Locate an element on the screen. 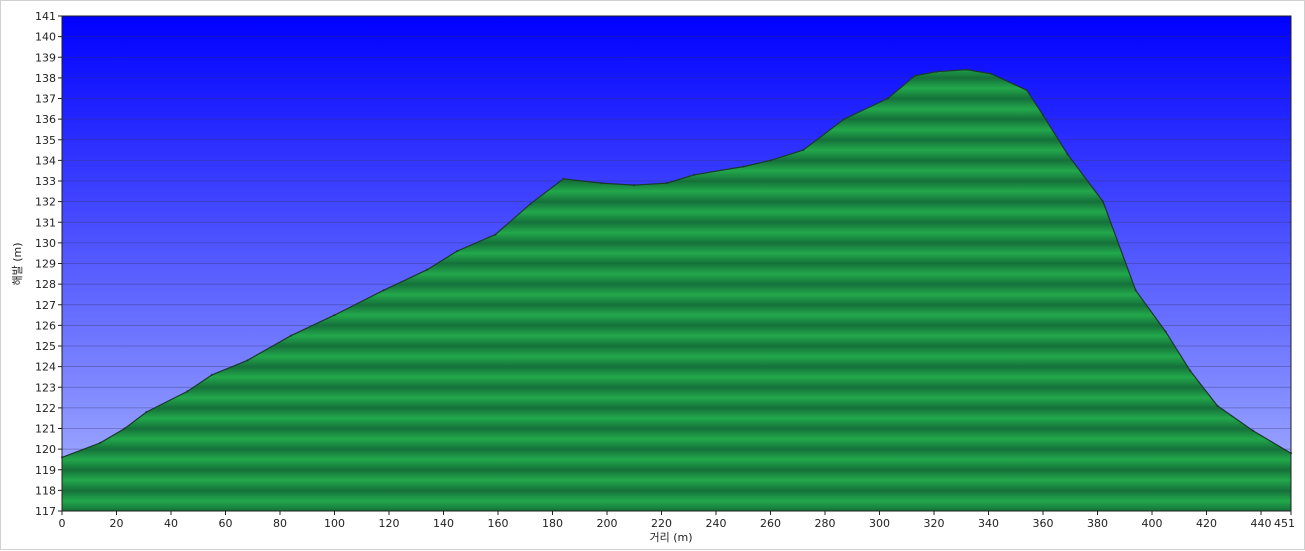 This screenshot has height=551, width=1305. y-tick-label: 123 is located at coordinates (45, 387).